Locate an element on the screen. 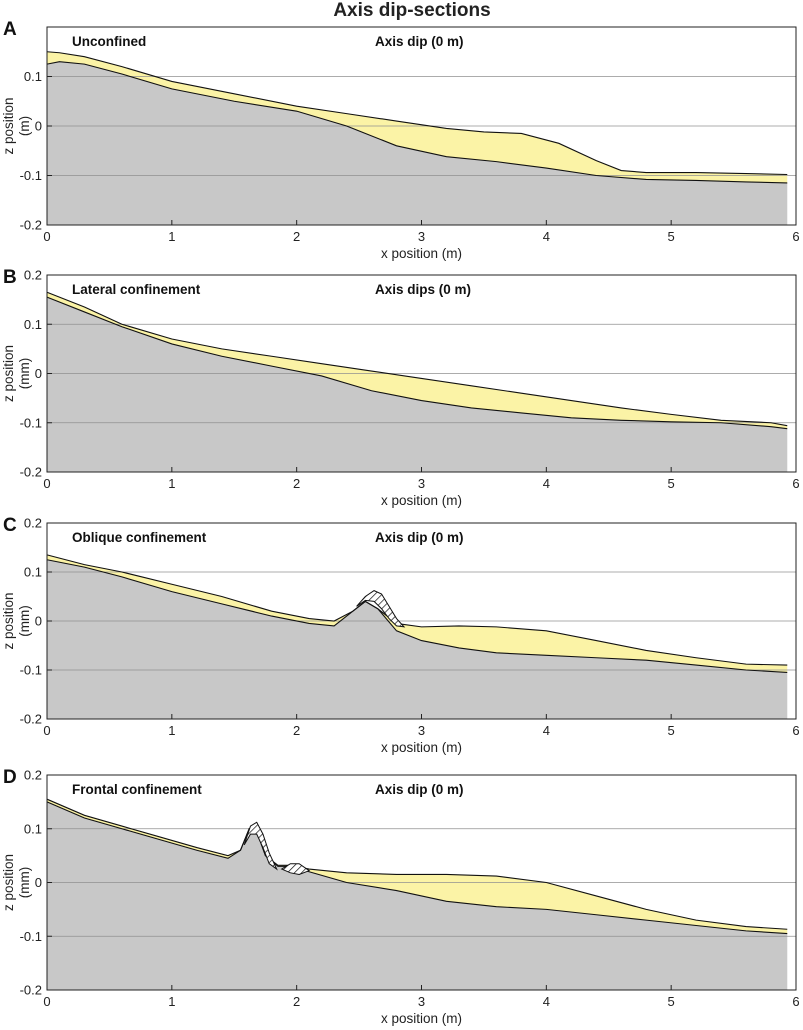  panel-letter: A is located at coordinates (10, 29).